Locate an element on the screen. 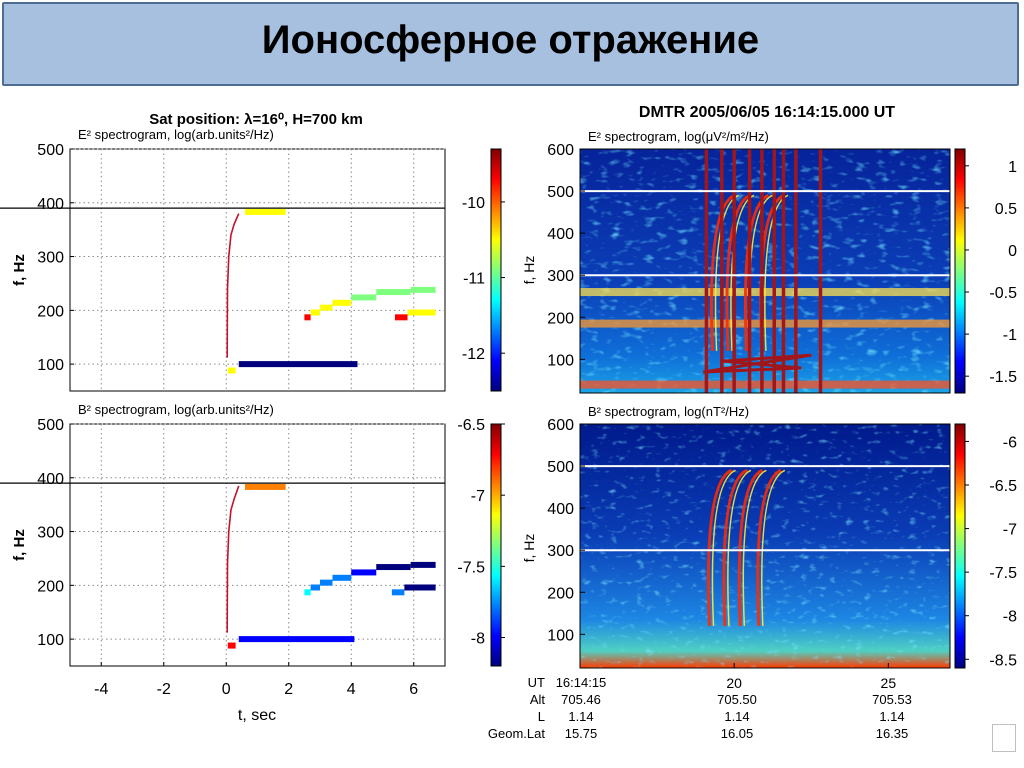 This screenshot has height=768, width=1024. right-top-y-tick-label: 100 is located at coordinates (560, 360).